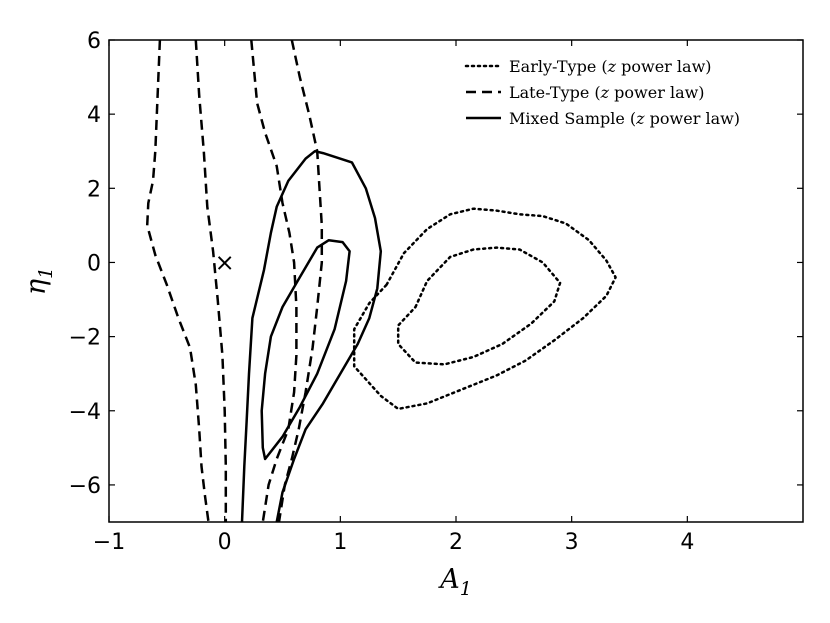  I want to click on x-tick-label: 2, so click(456, 542).